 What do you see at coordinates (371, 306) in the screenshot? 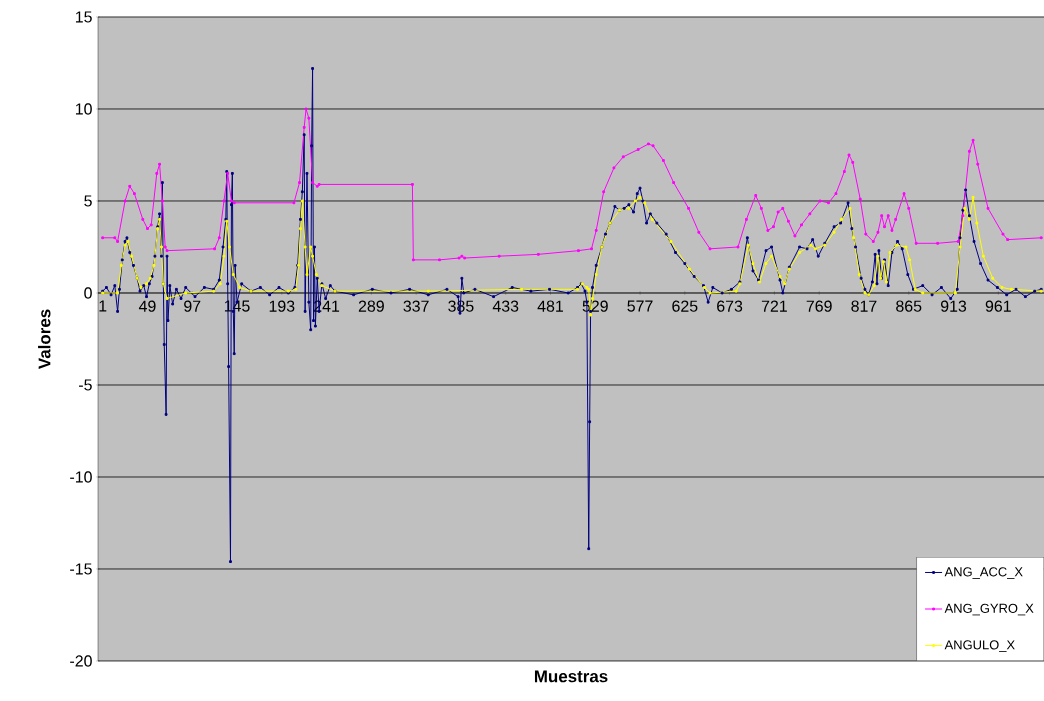
I see `x-tick-label: 289` at bounding box center [371, 306].